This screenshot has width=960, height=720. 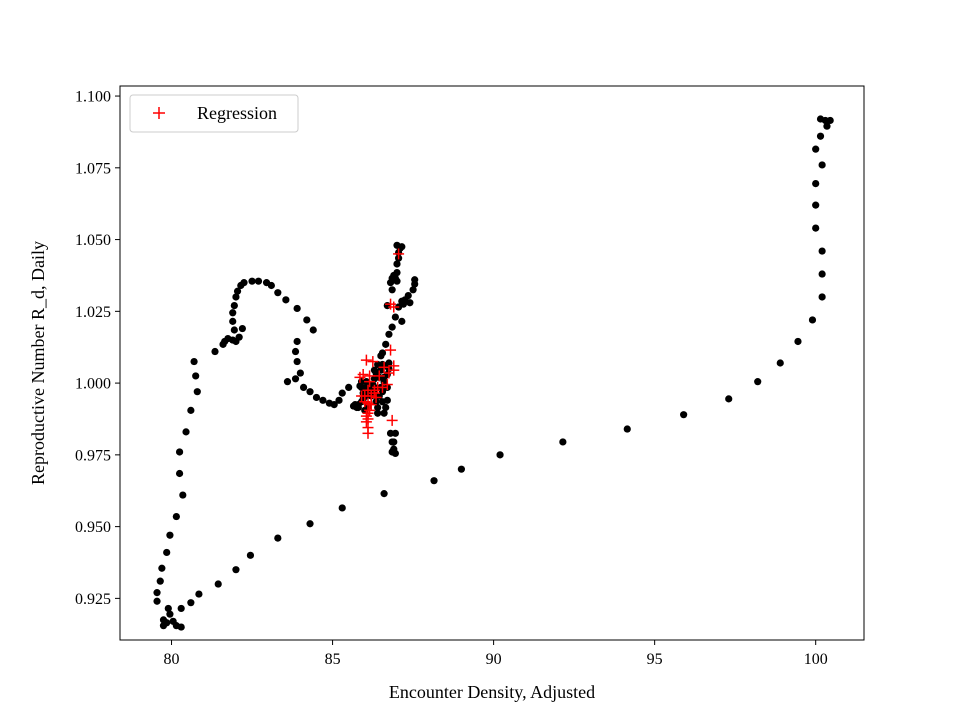 What do you see at coordinates (93, 240) in the screenshot?
I see `y-tick-label: 1.050` at bounding box center [93, 240].